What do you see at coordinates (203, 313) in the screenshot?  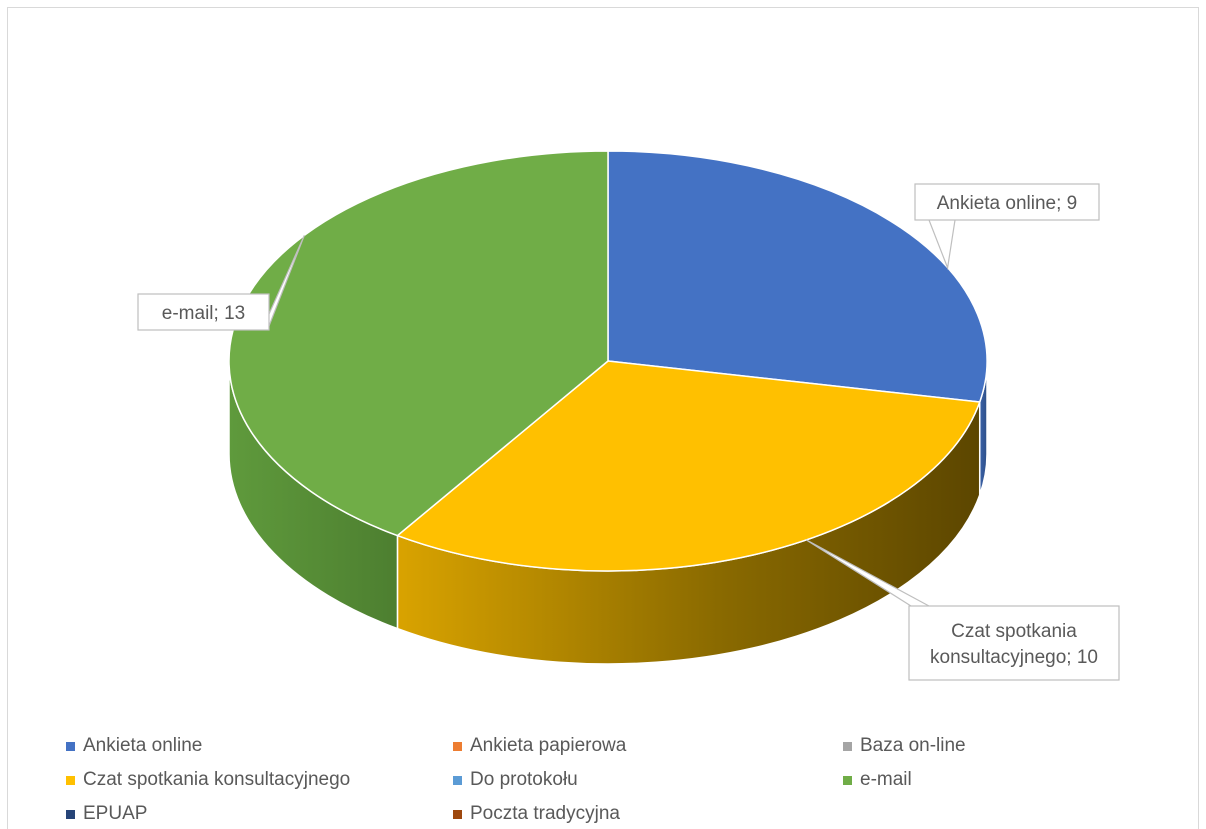 I see `data-label-text: e-mail; 13` at bounding box center [203, 313].